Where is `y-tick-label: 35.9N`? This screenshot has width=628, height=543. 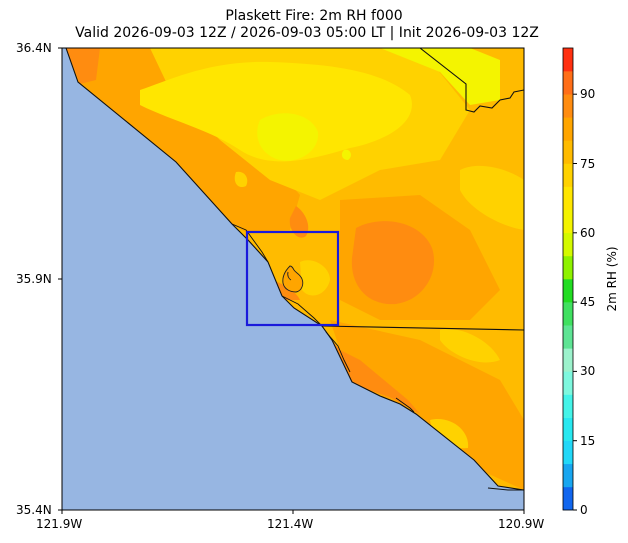 y-tick-label: 35.9N is located at coordinates (34, 279).